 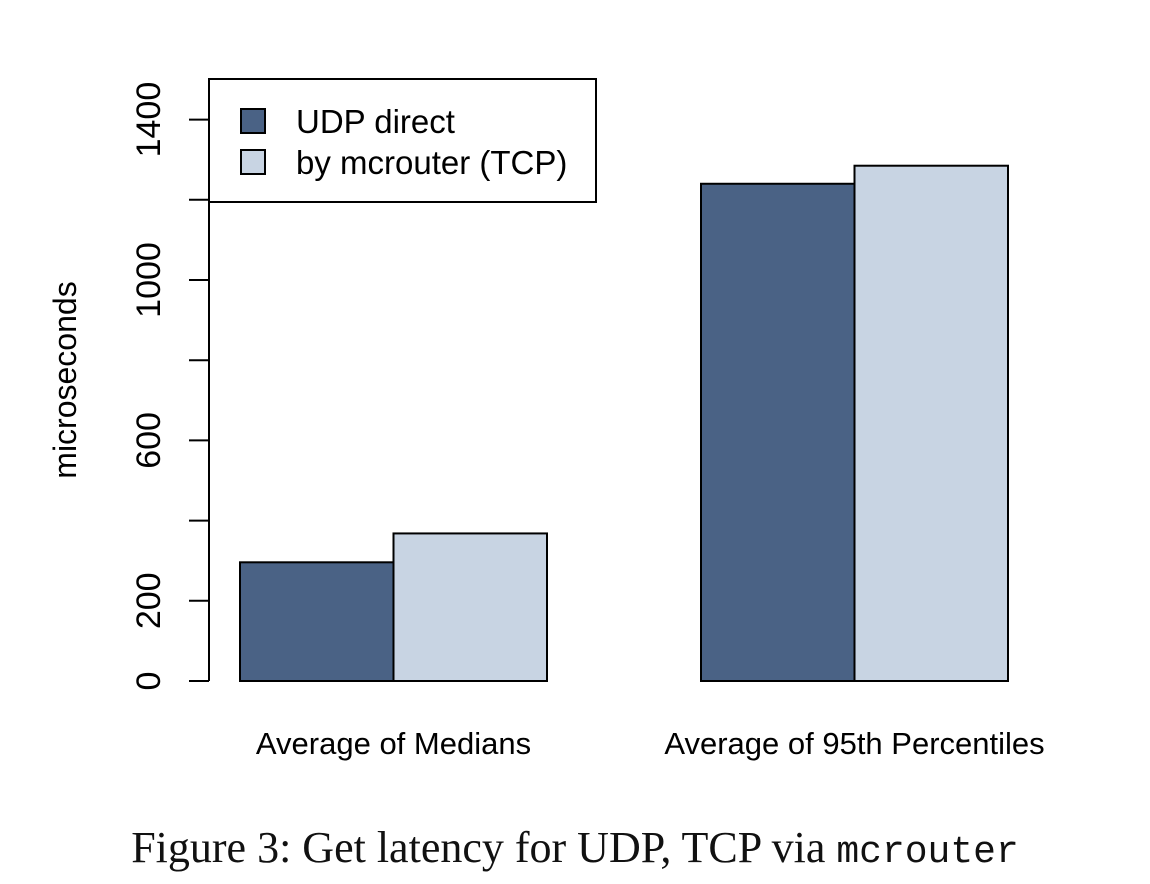 What do you see at coordinates (854, 743) in the screenshot?
I see `x-category-label: Average of 95th Percentiles` at bounding box center [854, 743].